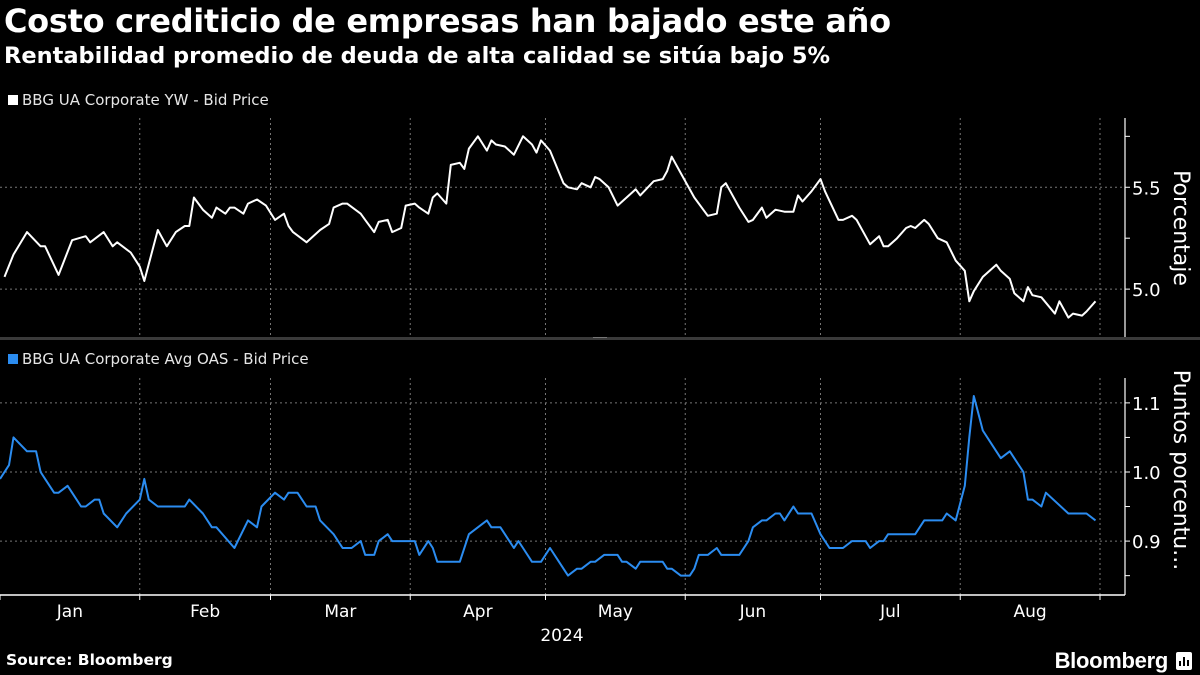 The height and width of the screenshot is (675, 1200). I want to click on y-tick-label: 1.0, so click(1146, 473).